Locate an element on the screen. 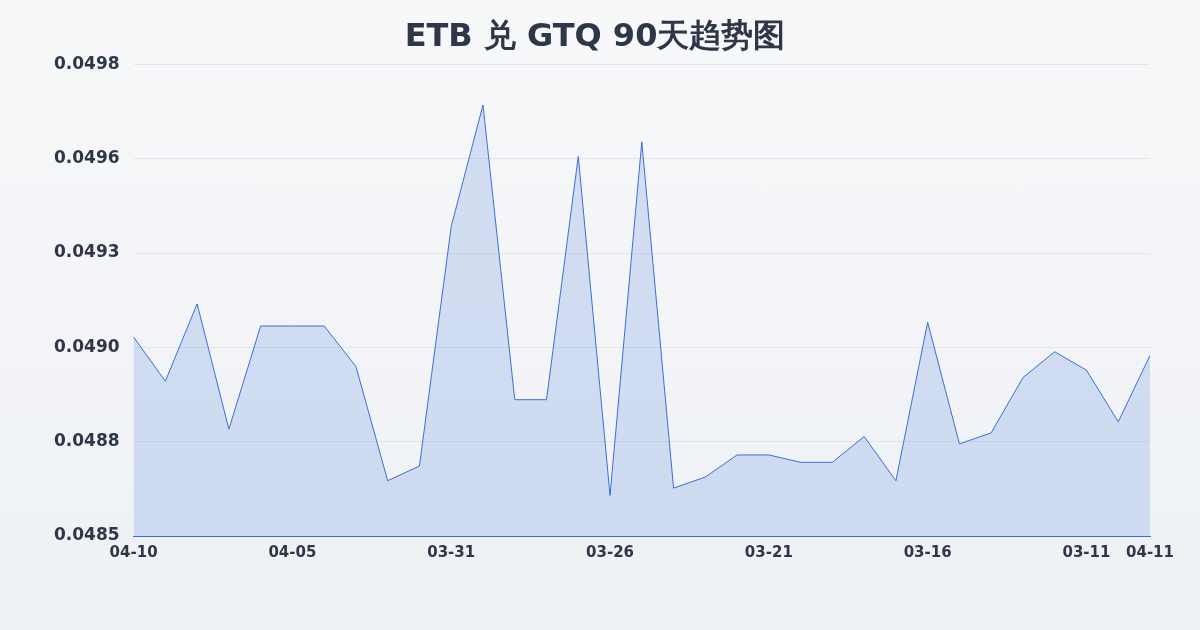  x-tick-label: 03-21 is located at coordinates (768, 551).